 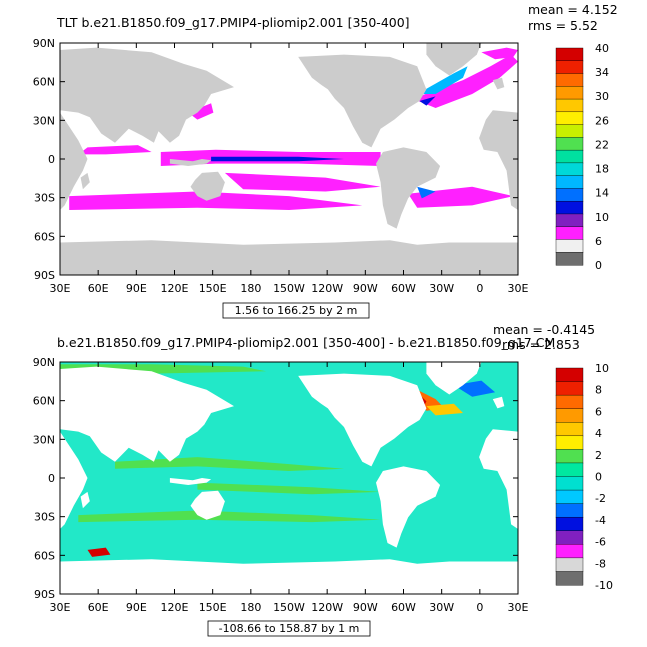 I want to click on x-tick-label: 60E, so click(x=98, y=607).